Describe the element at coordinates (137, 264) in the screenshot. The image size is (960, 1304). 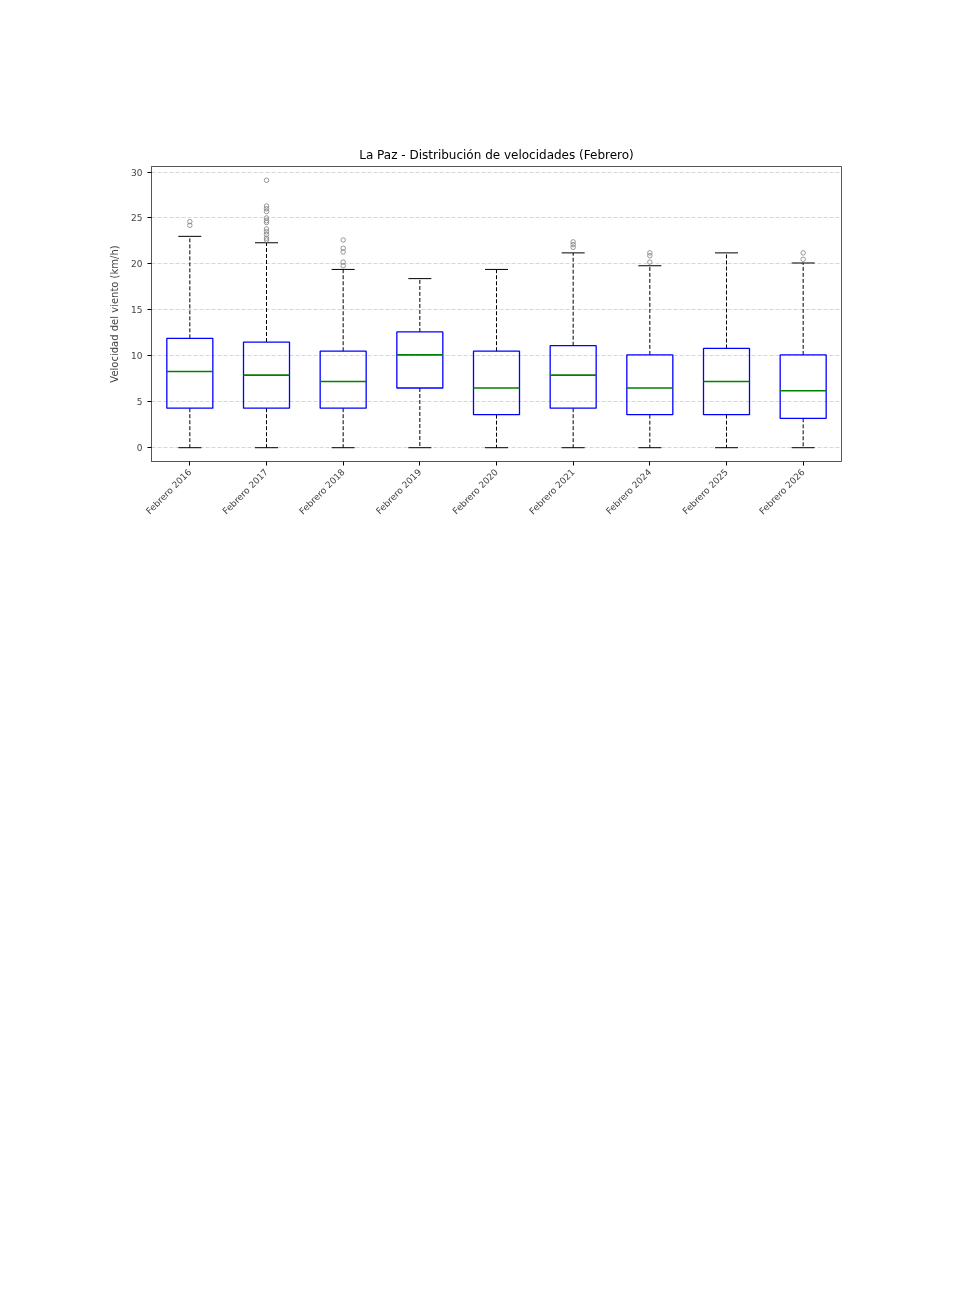
I see `y-tick-label: 20` at that location.